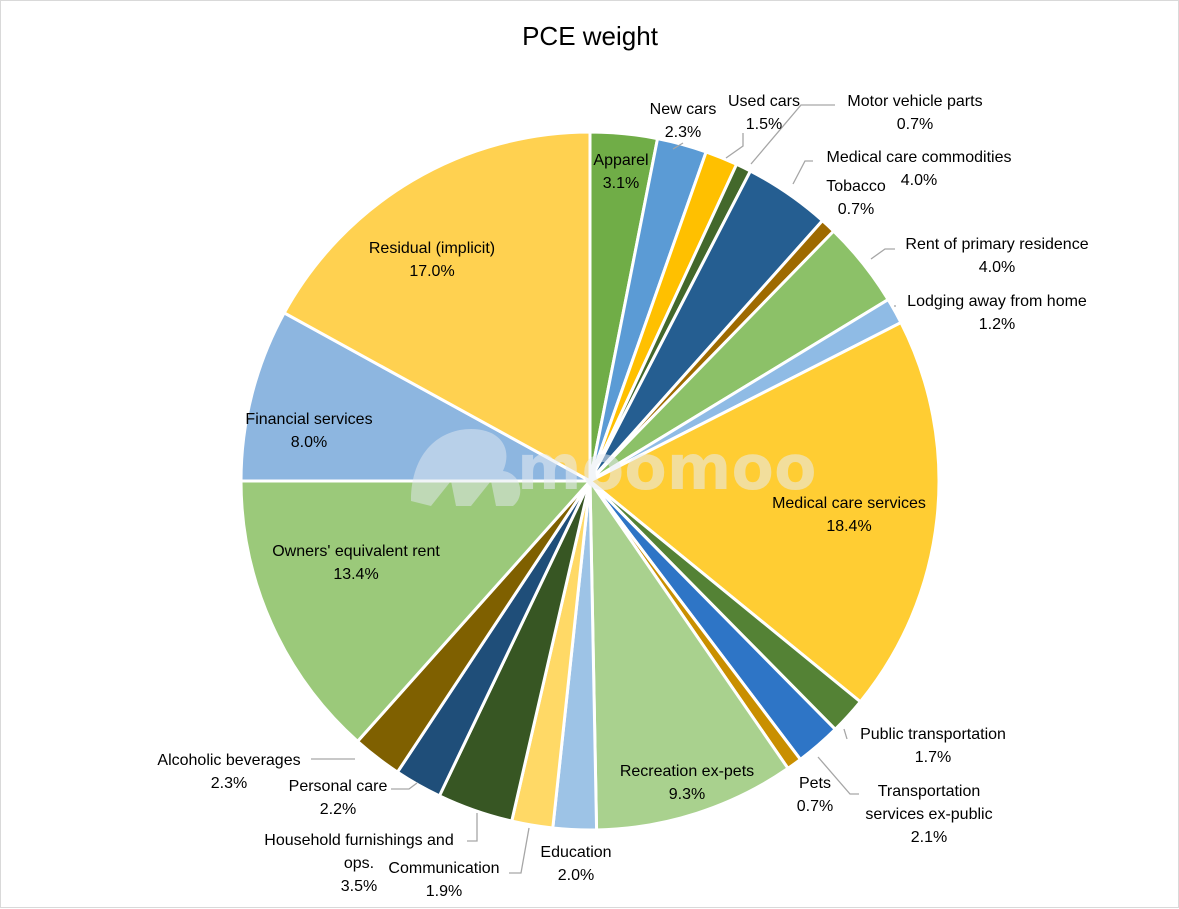 Image resolution: width=1179 pixels, height=909 pixels. Describe the element at coordinates (575, 852) in the screenshot. I see `data-label-name: Education` at that location.